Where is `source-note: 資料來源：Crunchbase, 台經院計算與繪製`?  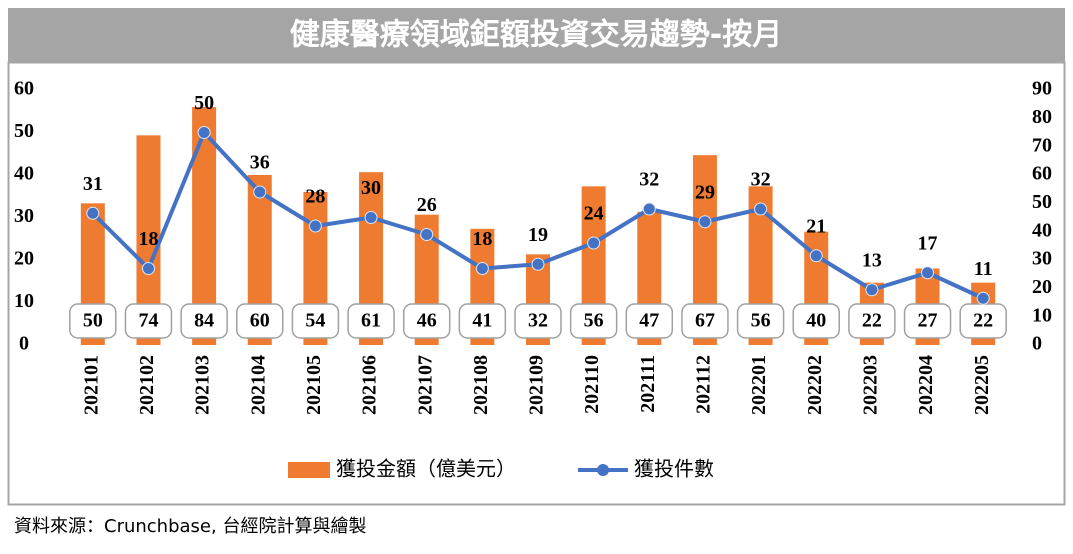 source-note: 資料來源：Crunchbase, 台經院計算與繪製 is located at coordinates (190, 526).